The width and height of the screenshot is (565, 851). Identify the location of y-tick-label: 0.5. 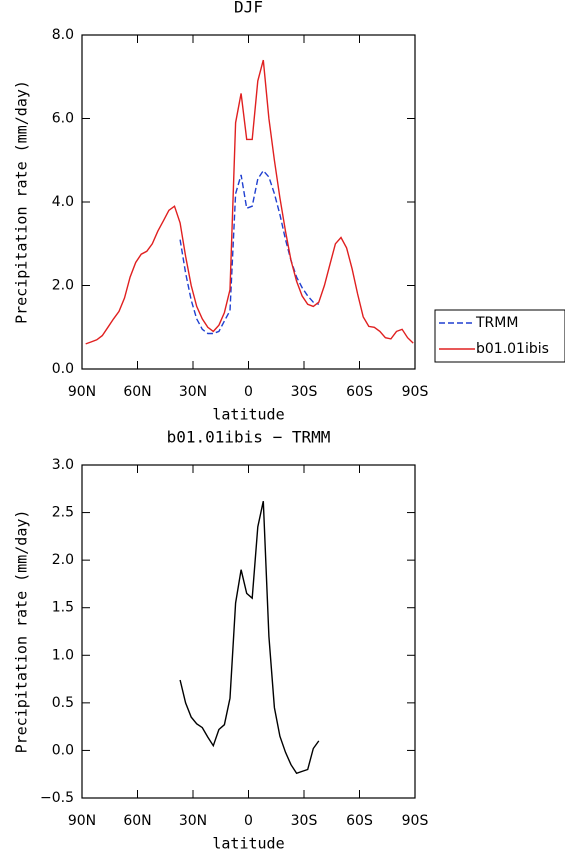
(63, 703).